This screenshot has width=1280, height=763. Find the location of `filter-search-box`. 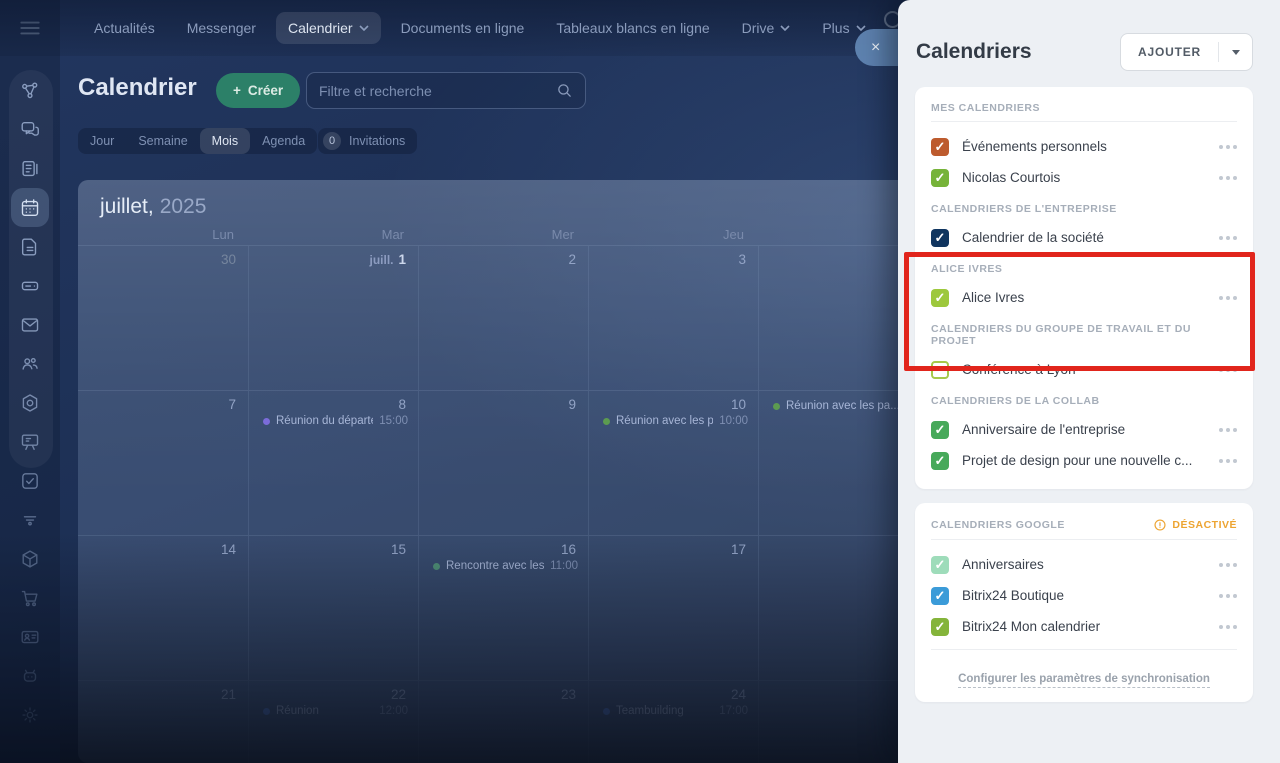

filter-search-box is located at coordinates (446, 90).